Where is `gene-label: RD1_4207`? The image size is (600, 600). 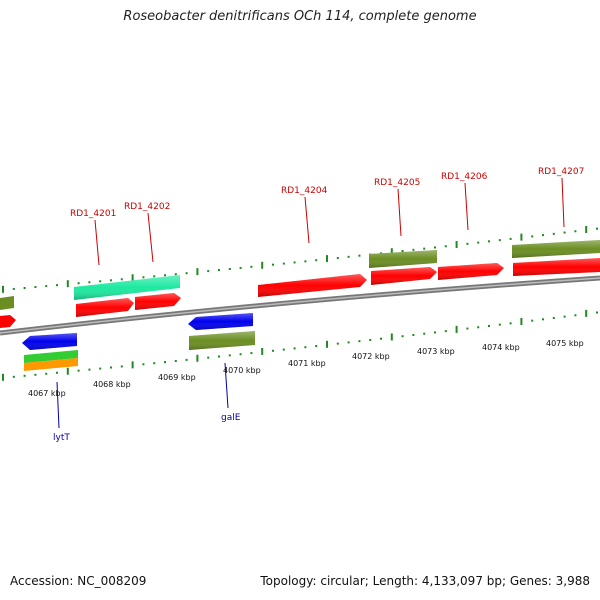 gene-label: RD1_4207 is located at coordinates (561, 172).